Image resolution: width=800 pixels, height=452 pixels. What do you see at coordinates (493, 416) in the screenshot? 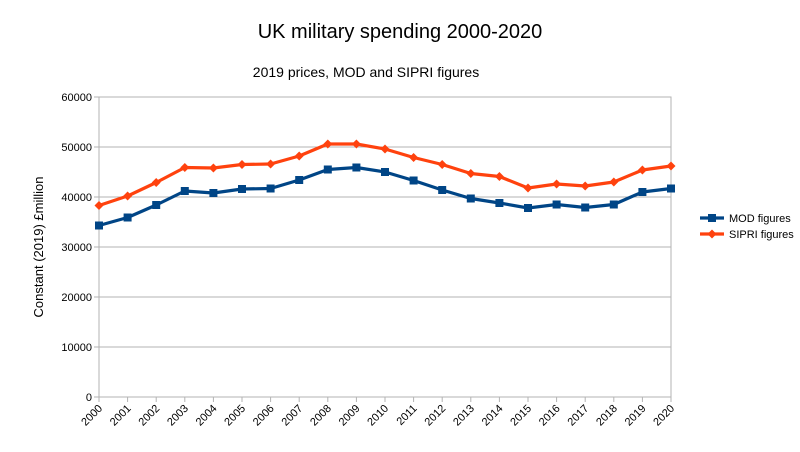
I see `x-tick-label: 2014` at bounding box center [493, 416].